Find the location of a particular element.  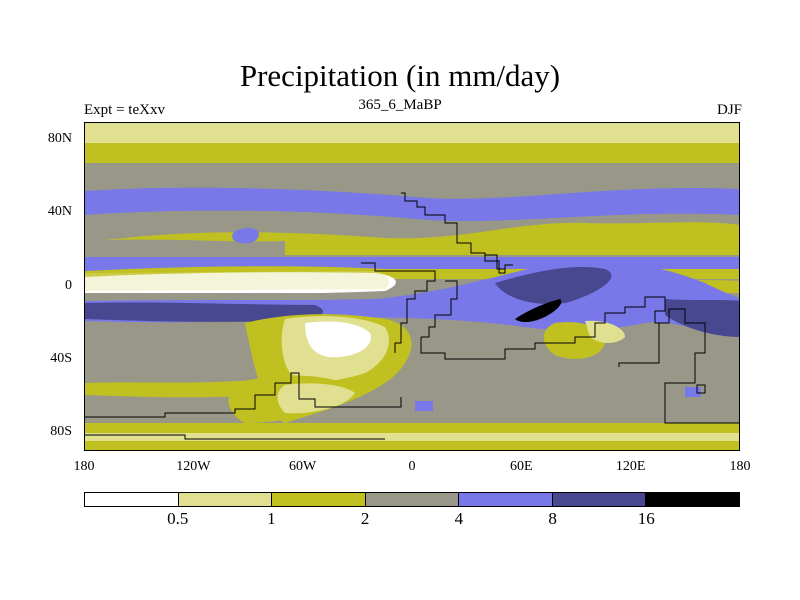

colorbar-level-label: 8 is located at coordinates (552, 518).